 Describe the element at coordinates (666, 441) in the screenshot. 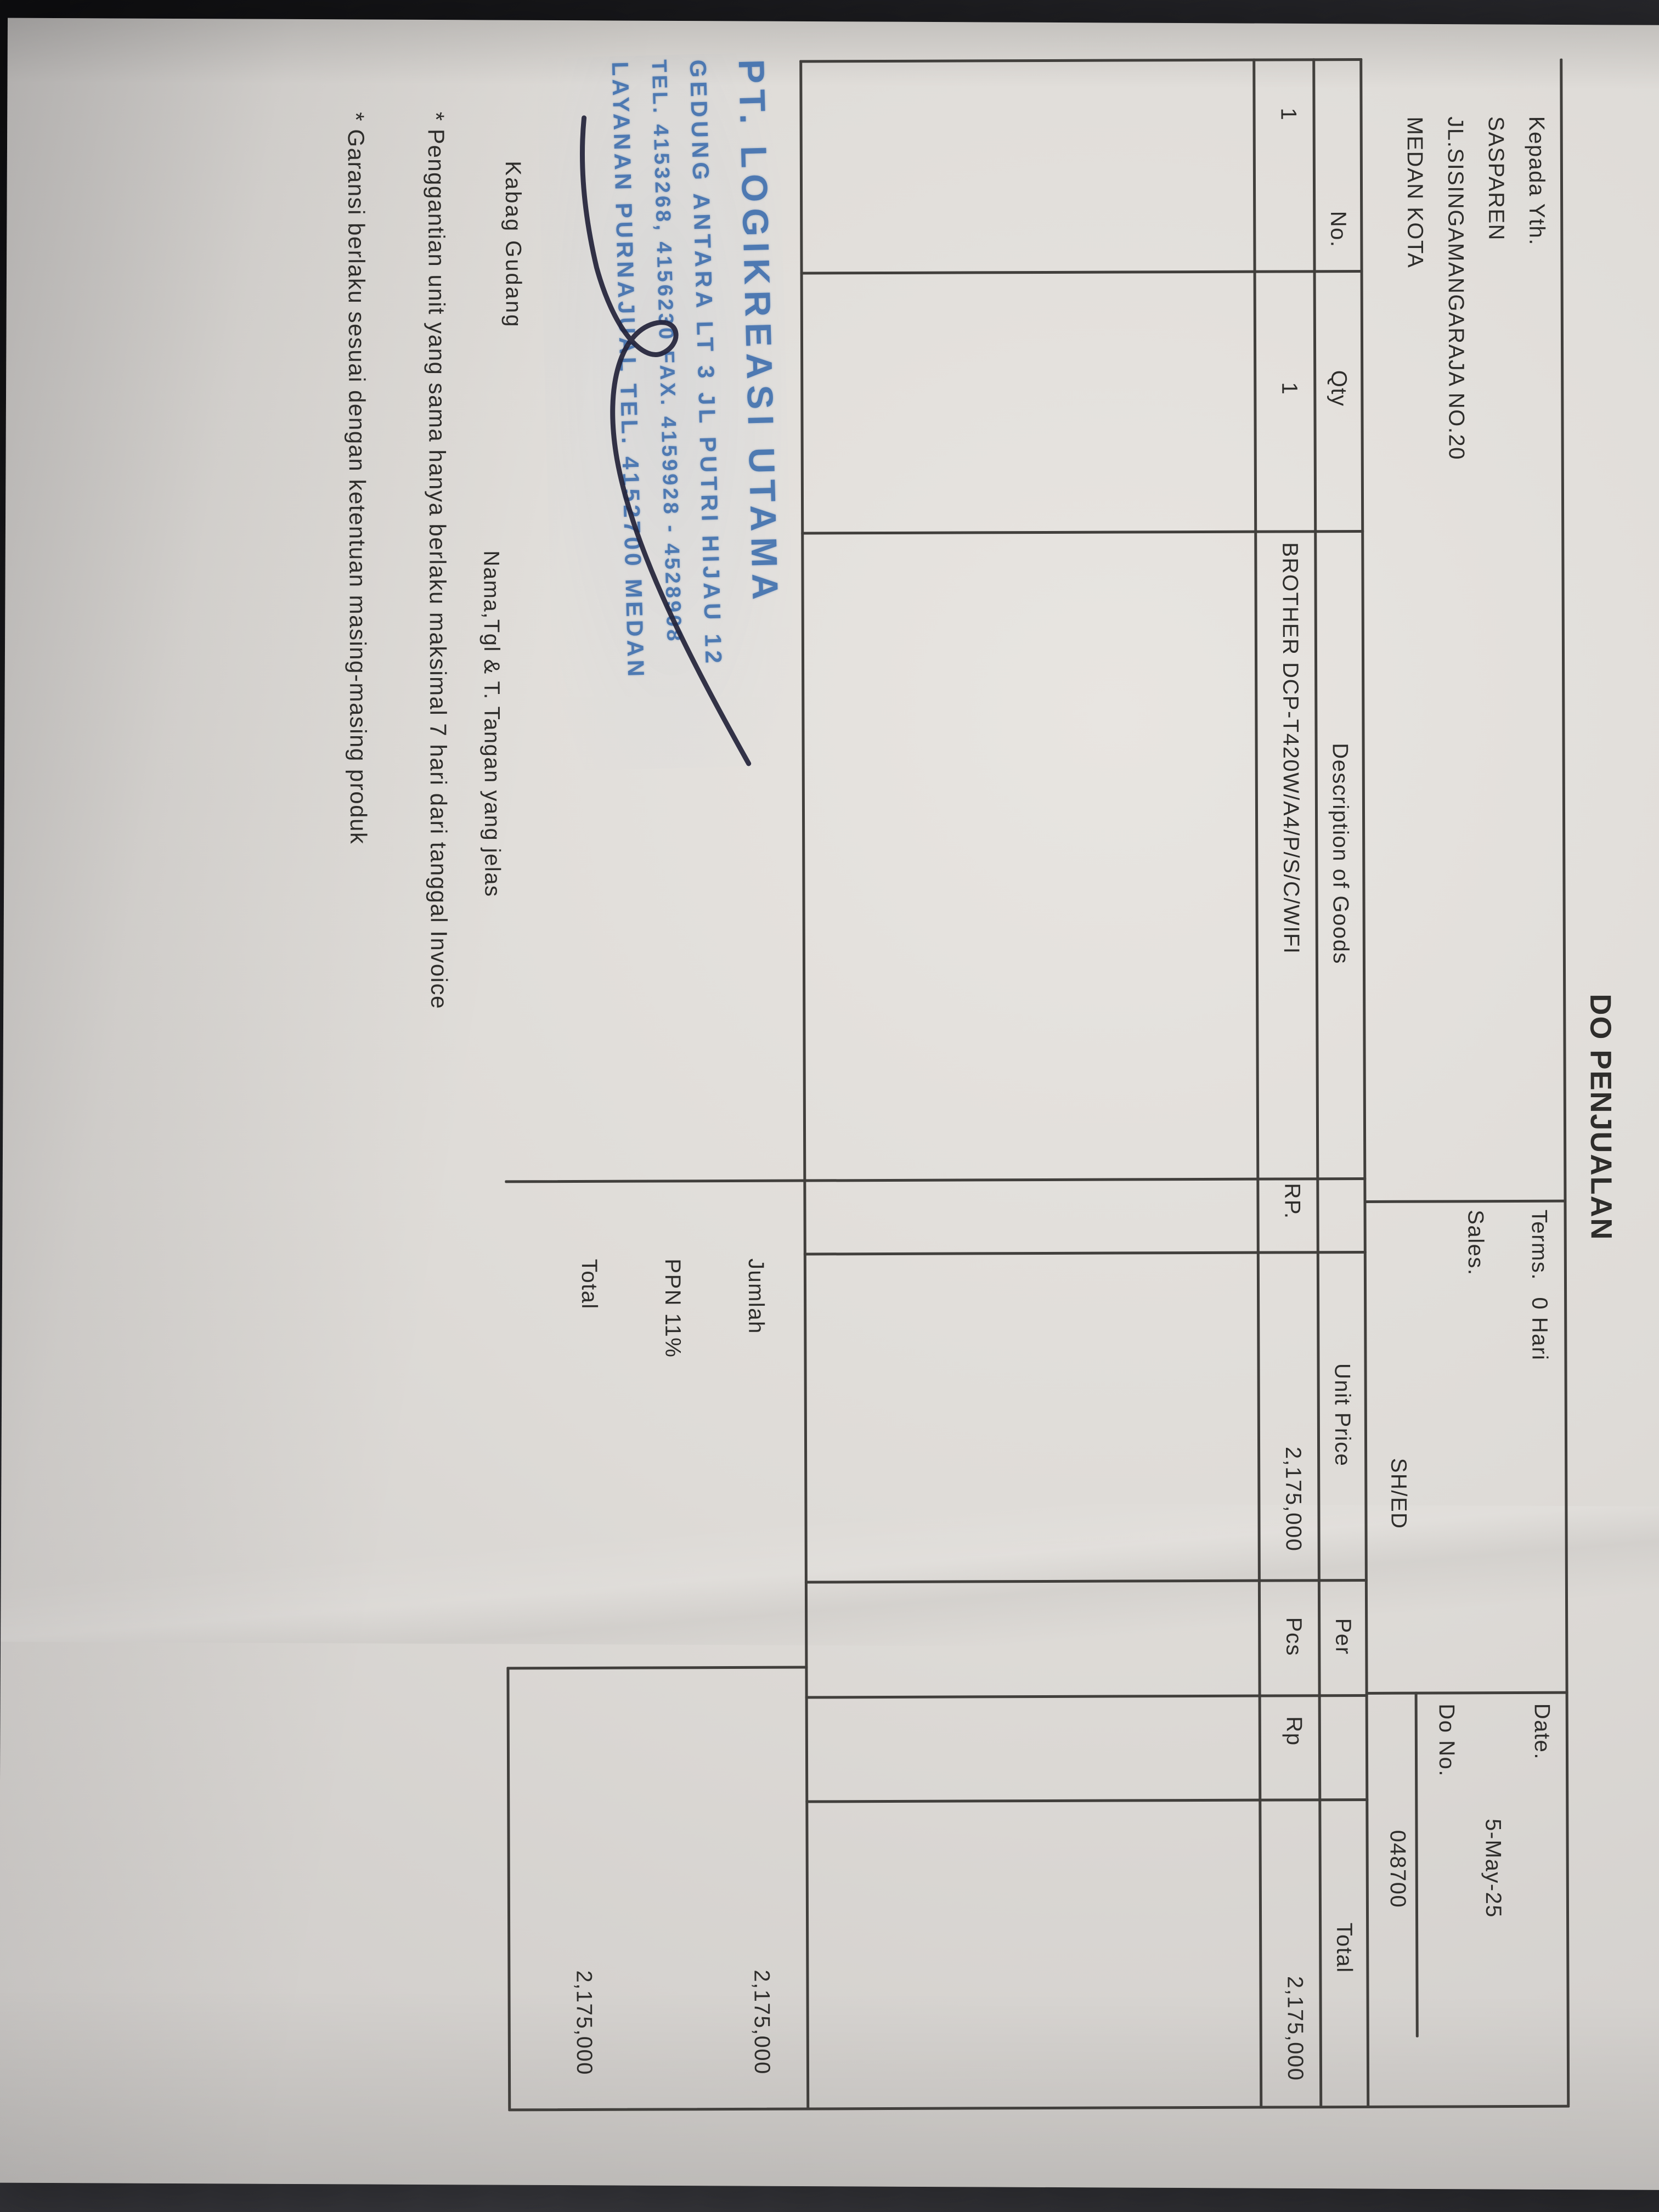

I see `pen-stroke` at that location.